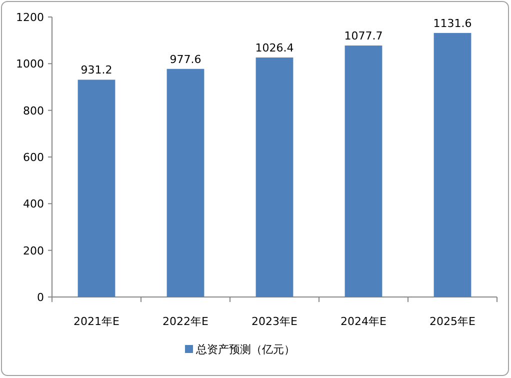 This screenshot has height=378, width=511. Describe the element at coordinates (452, 23) in the screenshot. I see `data-label: 1131.6` at that location.